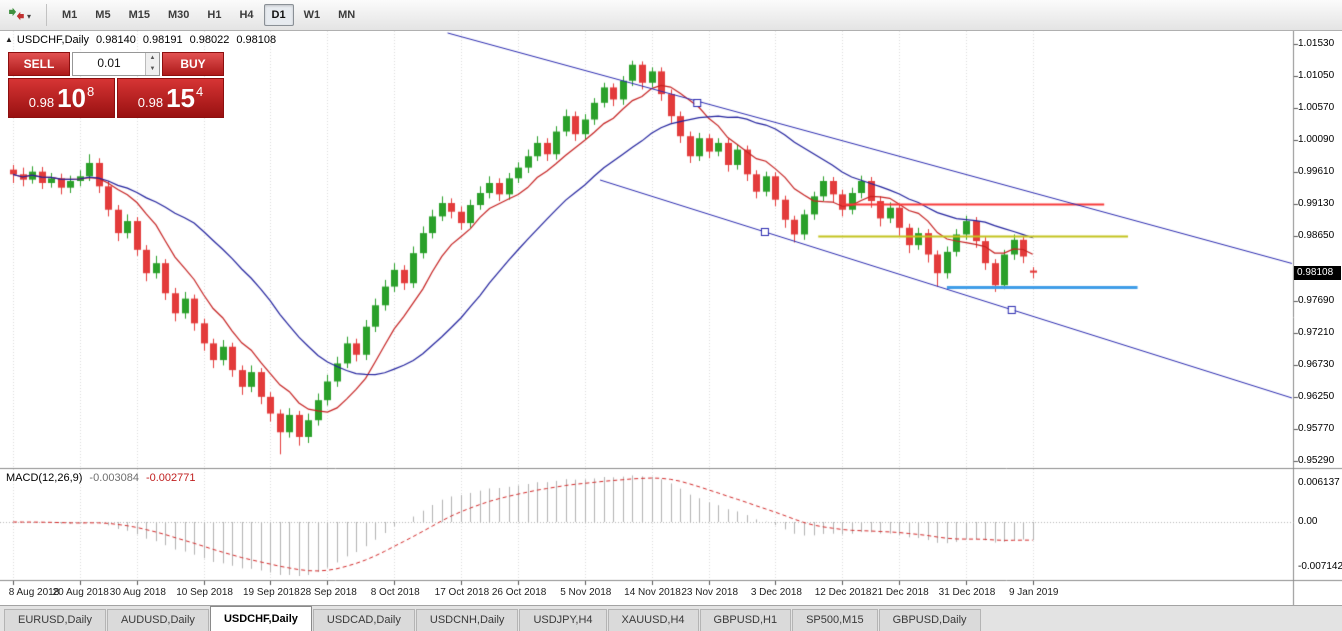 This screenshot has height=631, width=1342. I want to click on ohlc-low: 0.98022, so click(209, 40).